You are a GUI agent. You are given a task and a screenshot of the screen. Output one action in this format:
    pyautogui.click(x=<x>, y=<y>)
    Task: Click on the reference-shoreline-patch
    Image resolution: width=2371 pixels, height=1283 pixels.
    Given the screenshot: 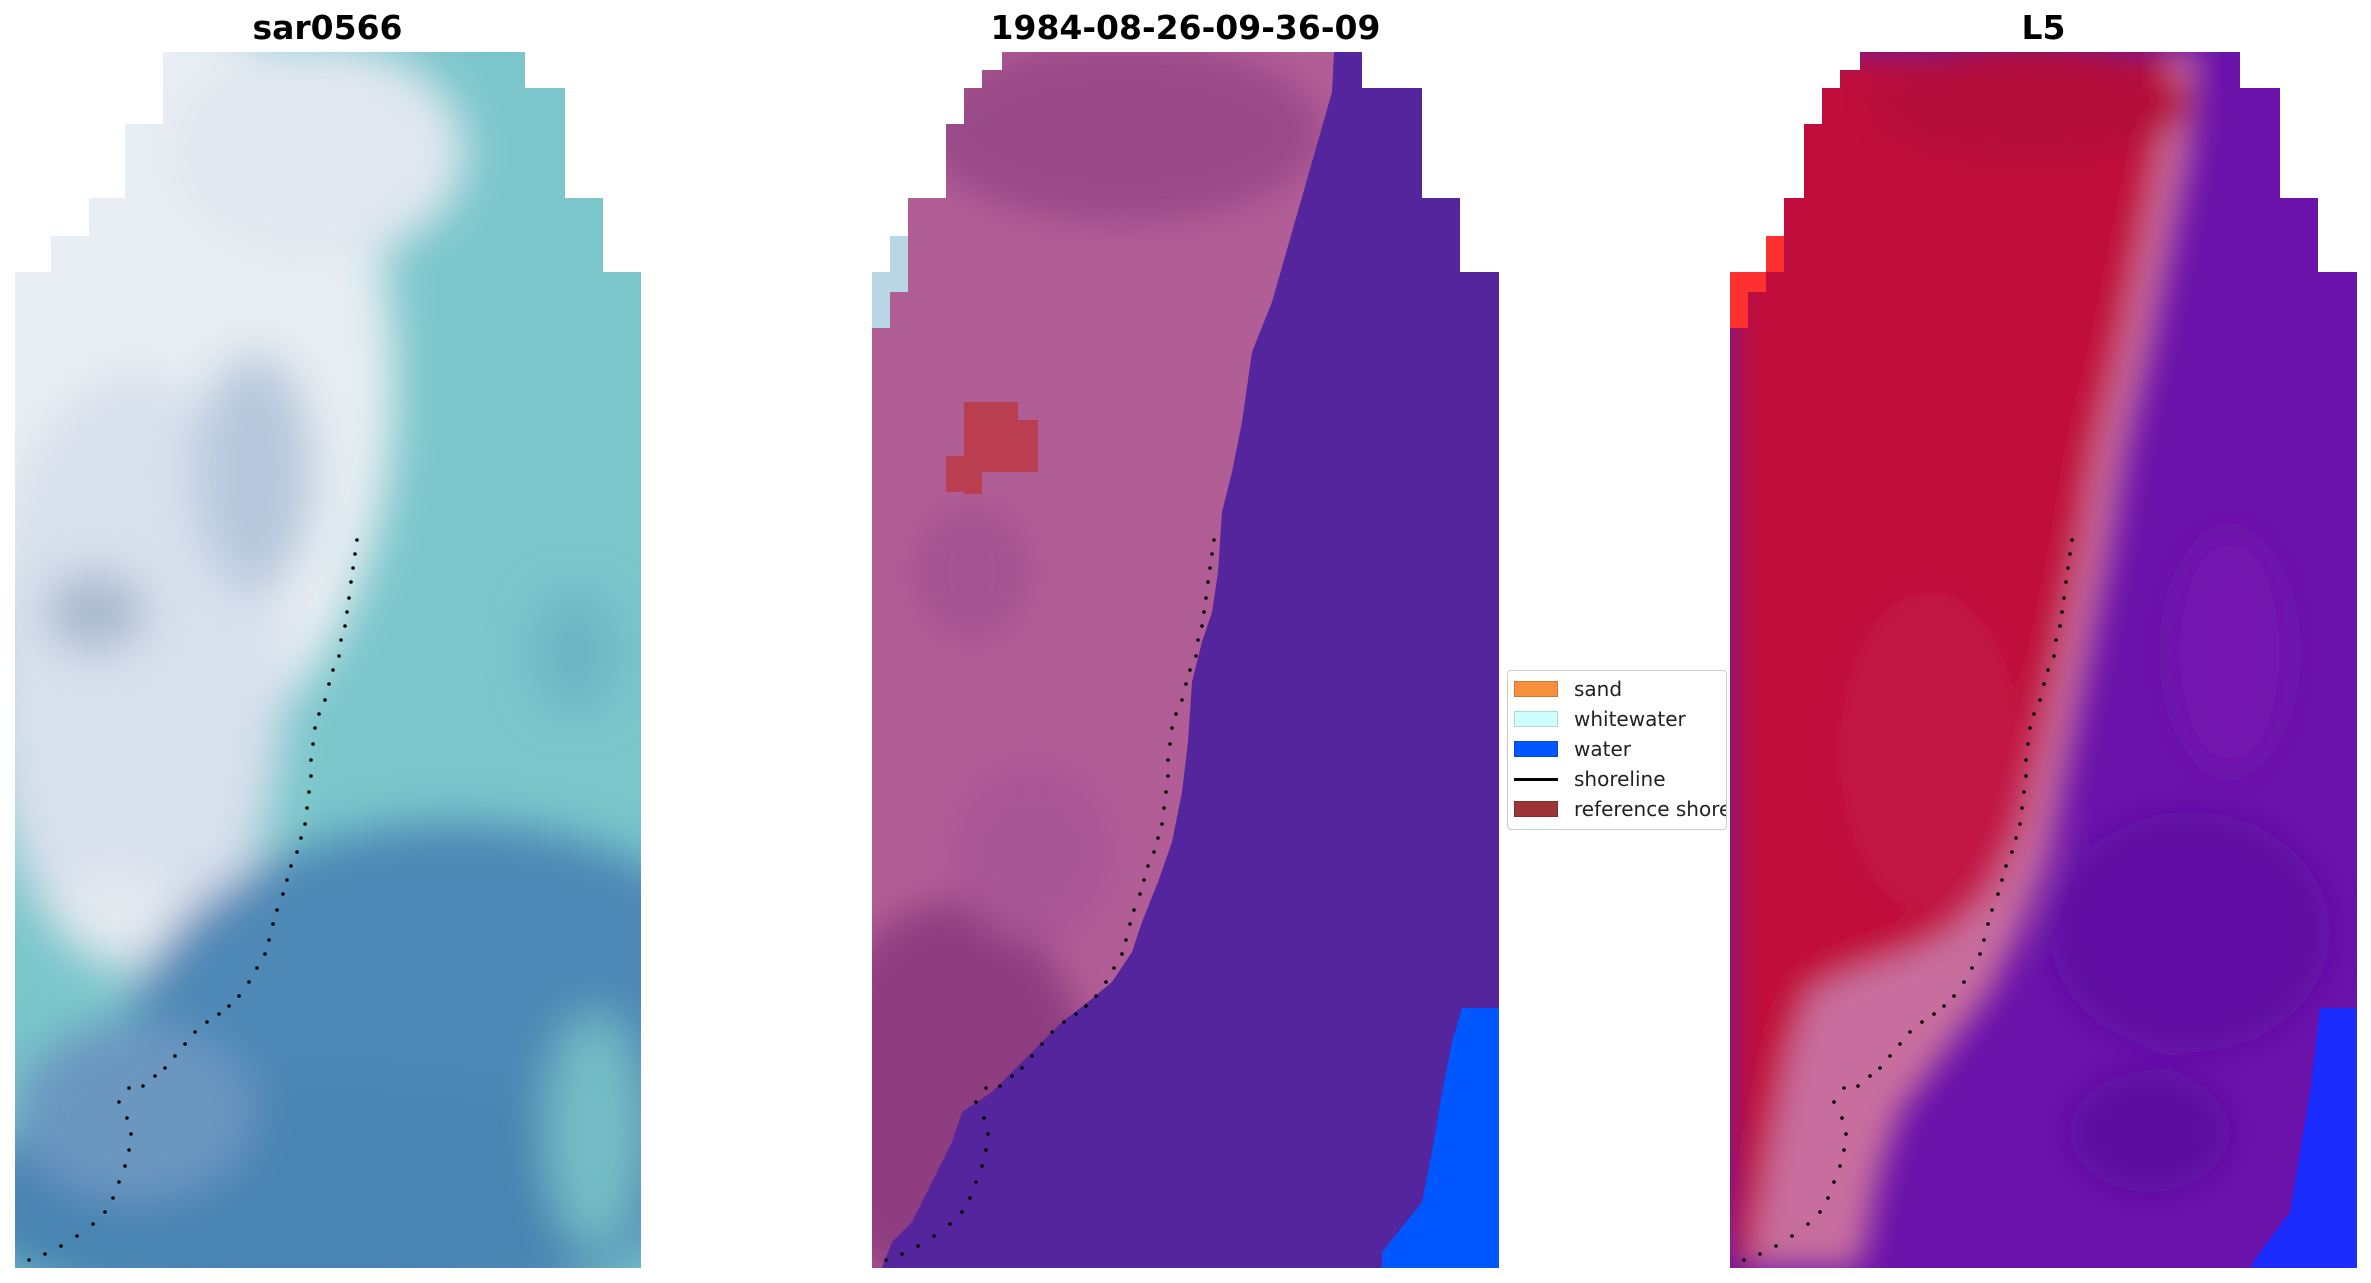 What is the action you would take?
    pyautogui.click(x=992, y=448)
    